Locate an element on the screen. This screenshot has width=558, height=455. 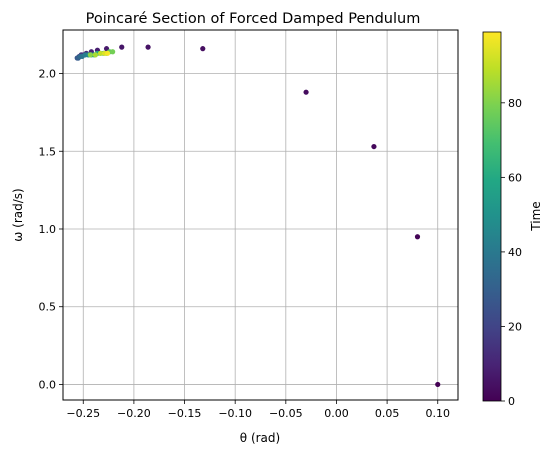
y-axis-ticks: 0.0 0.5 1.0 1.5 2.0 is located at coordinates (51, 229).